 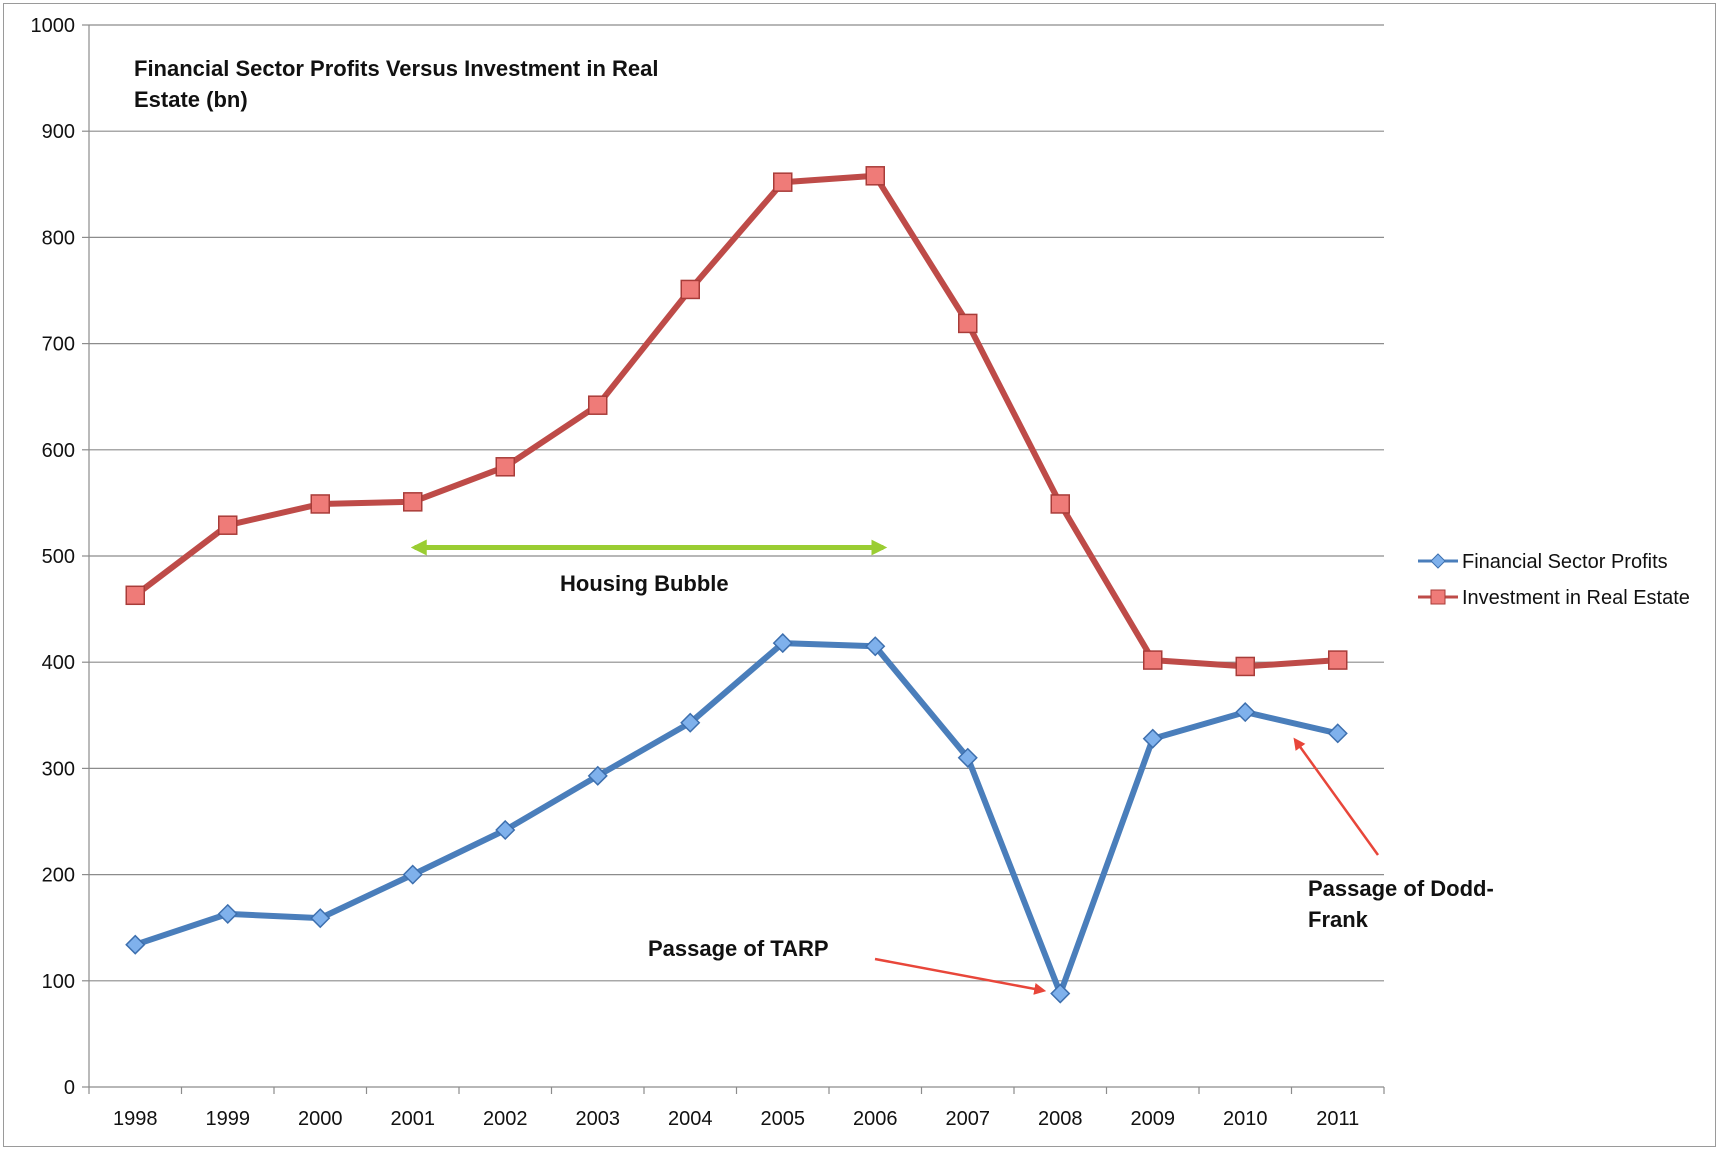 I want to click on data-point-0-1999, so click(x=227, y=913).